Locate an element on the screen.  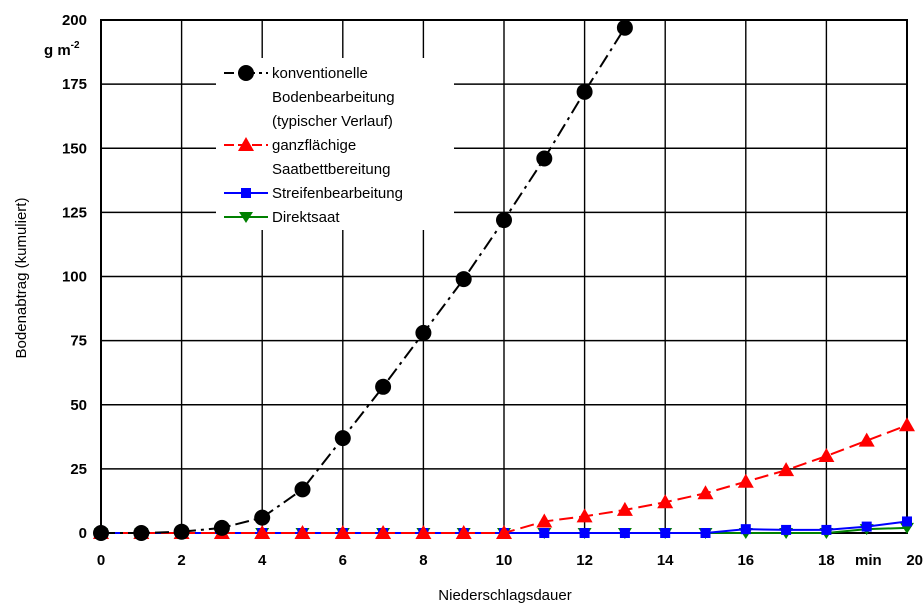
legend-label: Direktsaat is located at coordinates (306, 217).